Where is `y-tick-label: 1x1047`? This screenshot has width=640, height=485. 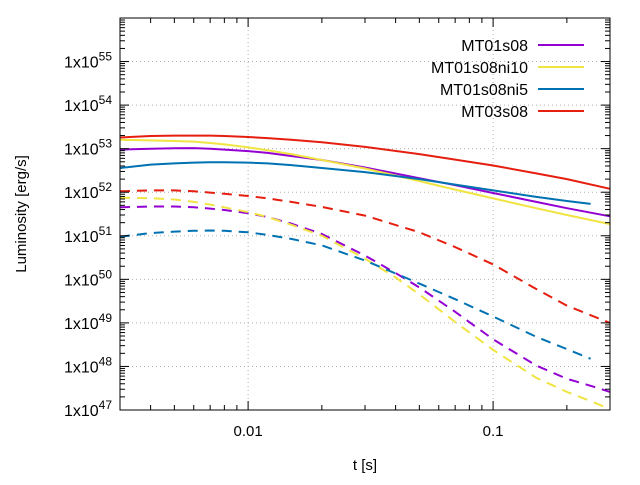
y-tick-label: 1x1047 is located at coordinates (88, 409).